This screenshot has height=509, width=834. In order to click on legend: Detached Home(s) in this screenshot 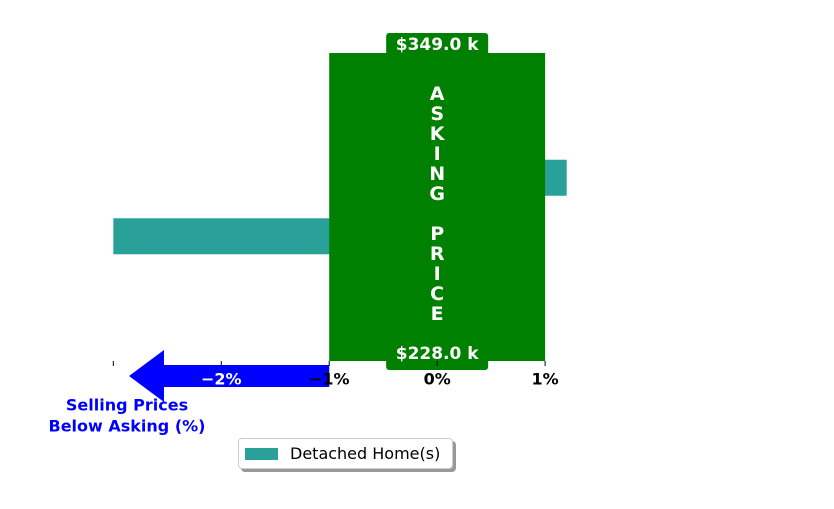, I will do `click(345, 453)`.